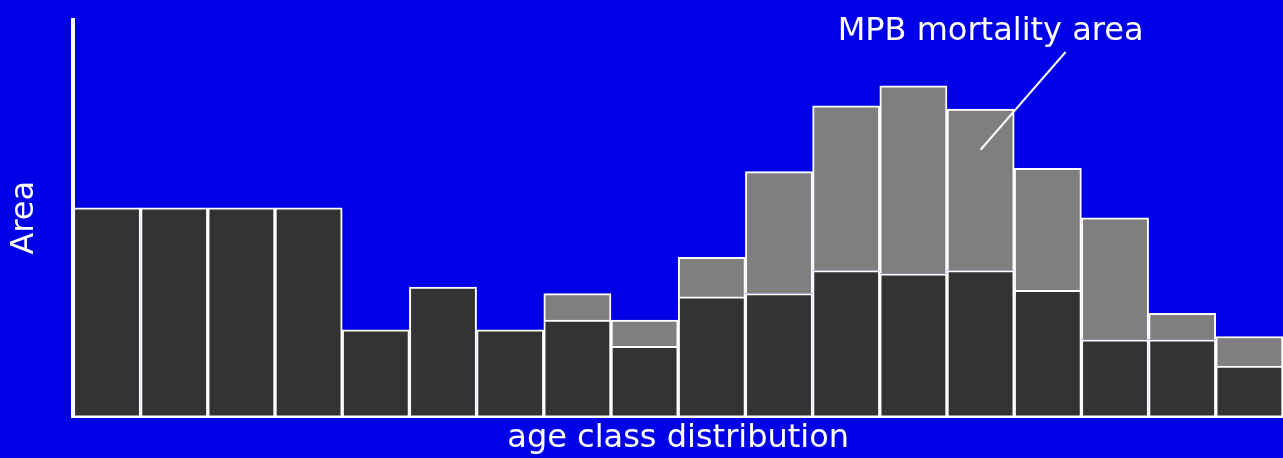 The image size is (1283, 458). I want to click on y-axis-title: Area, so click(21, 217).